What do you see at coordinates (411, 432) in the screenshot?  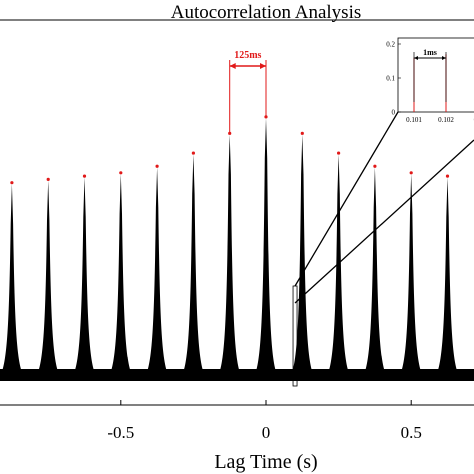 I see `x-tick-label: 0.5` at bounding box center [411, 432].